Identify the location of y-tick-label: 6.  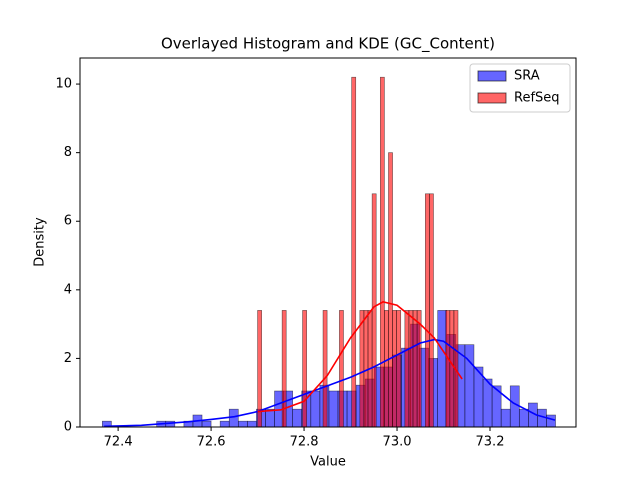
(68, 221).